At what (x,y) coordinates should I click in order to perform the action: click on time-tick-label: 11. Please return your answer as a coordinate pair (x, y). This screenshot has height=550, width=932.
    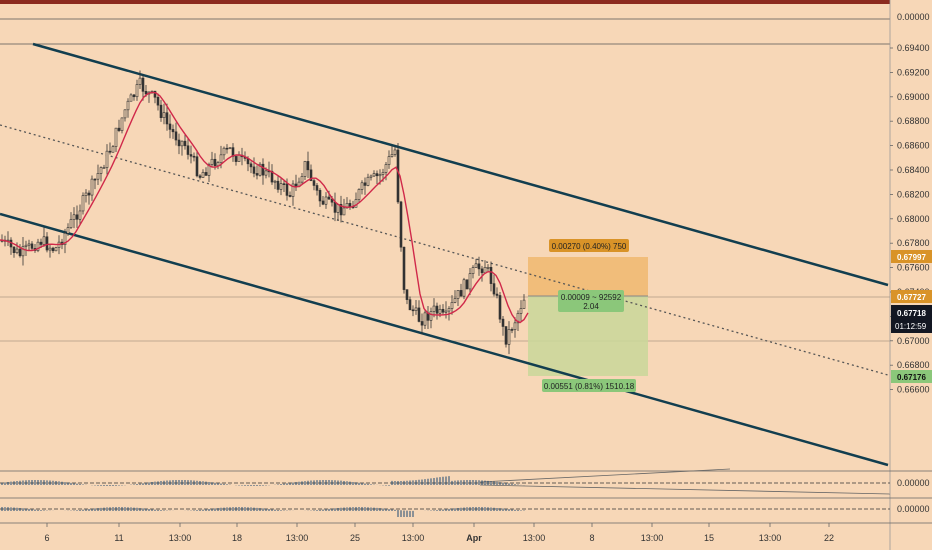
    Looking at the image, I should click on (118, 538).